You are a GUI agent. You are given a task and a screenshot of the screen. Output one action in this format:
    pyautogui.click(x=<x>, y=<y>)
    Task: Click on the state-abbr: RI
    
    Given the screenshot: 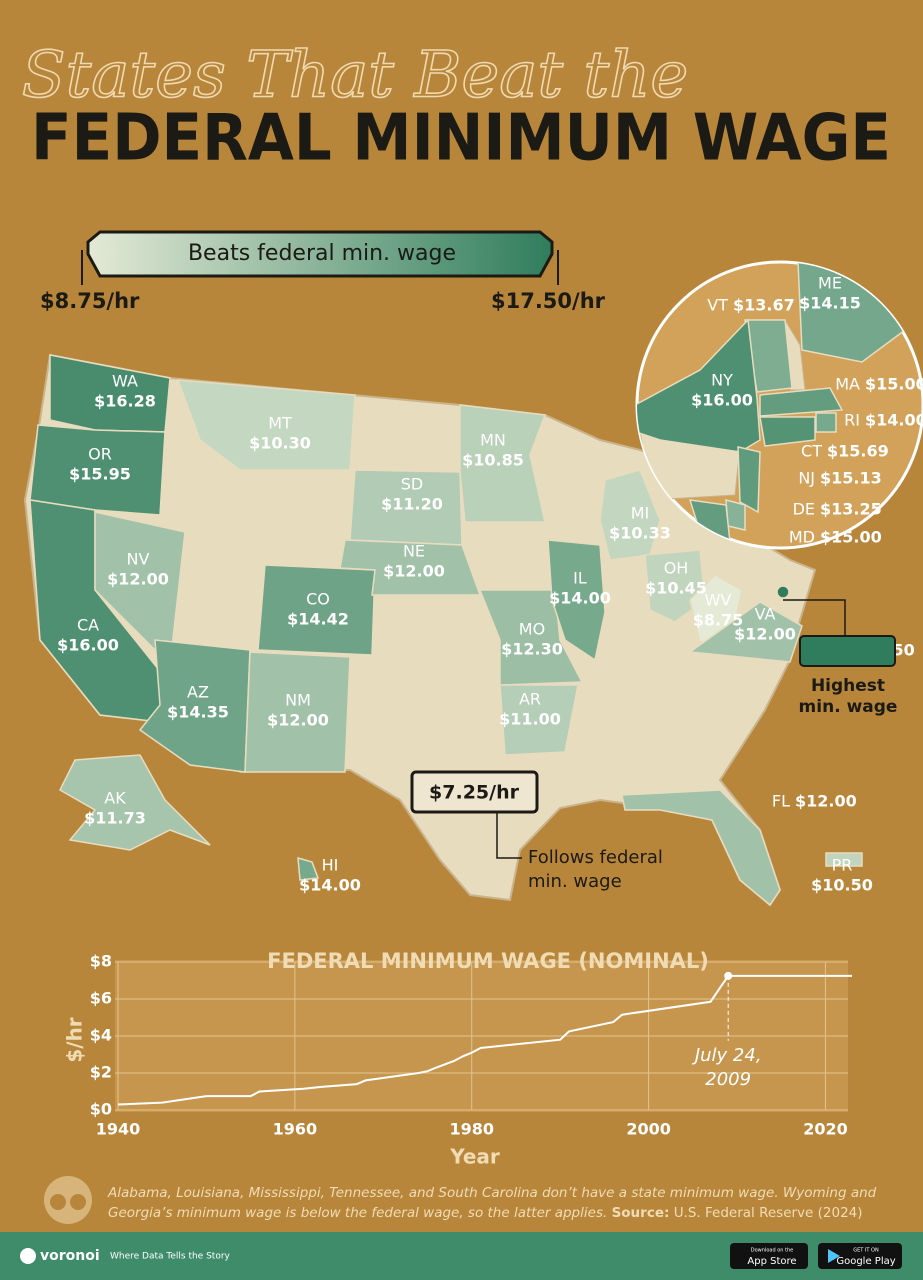 What is the action you would take?
    pyautogui.click(x=852, y=420)
    